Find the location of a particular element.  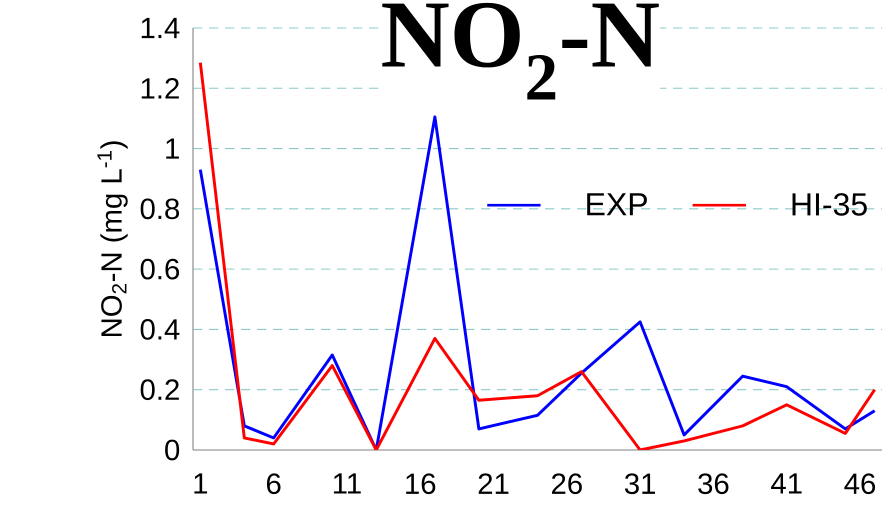

x-tick-label: 36 is located at coordinates (713, 483).